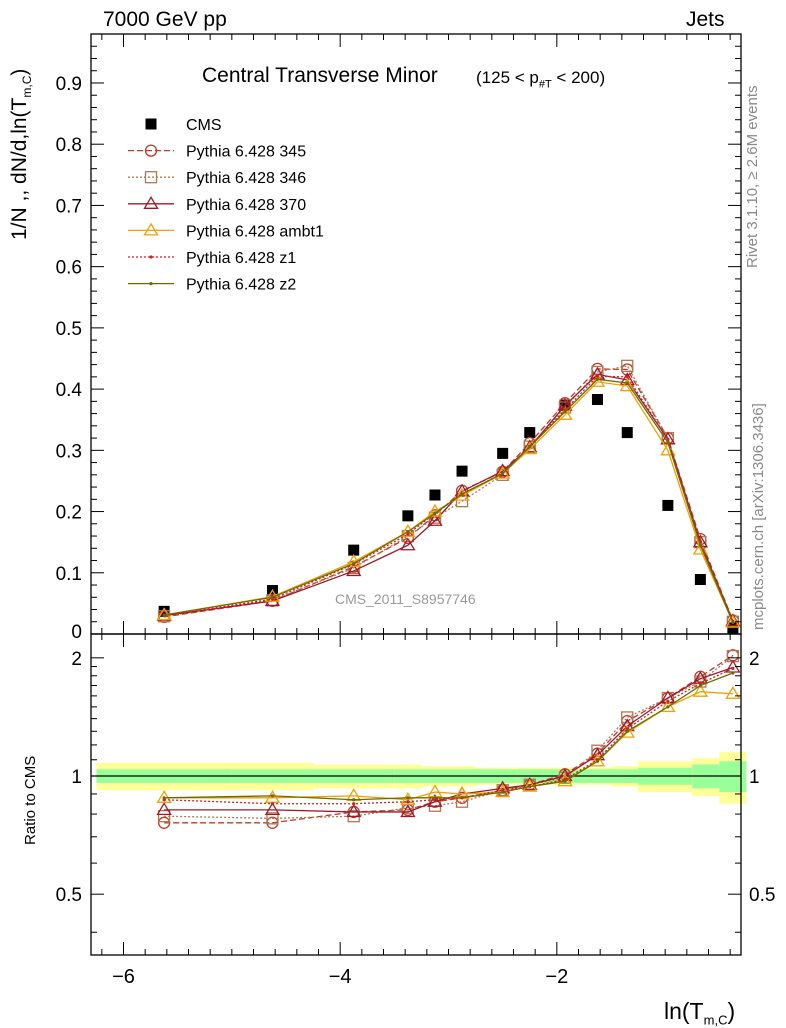 This screenshot has height=1028, width=786. What do you see at coordinates (762, 895) in the screenshot?
I see `ratio-y-tick-label-right: 0.5` at bounding box center [762, 895].